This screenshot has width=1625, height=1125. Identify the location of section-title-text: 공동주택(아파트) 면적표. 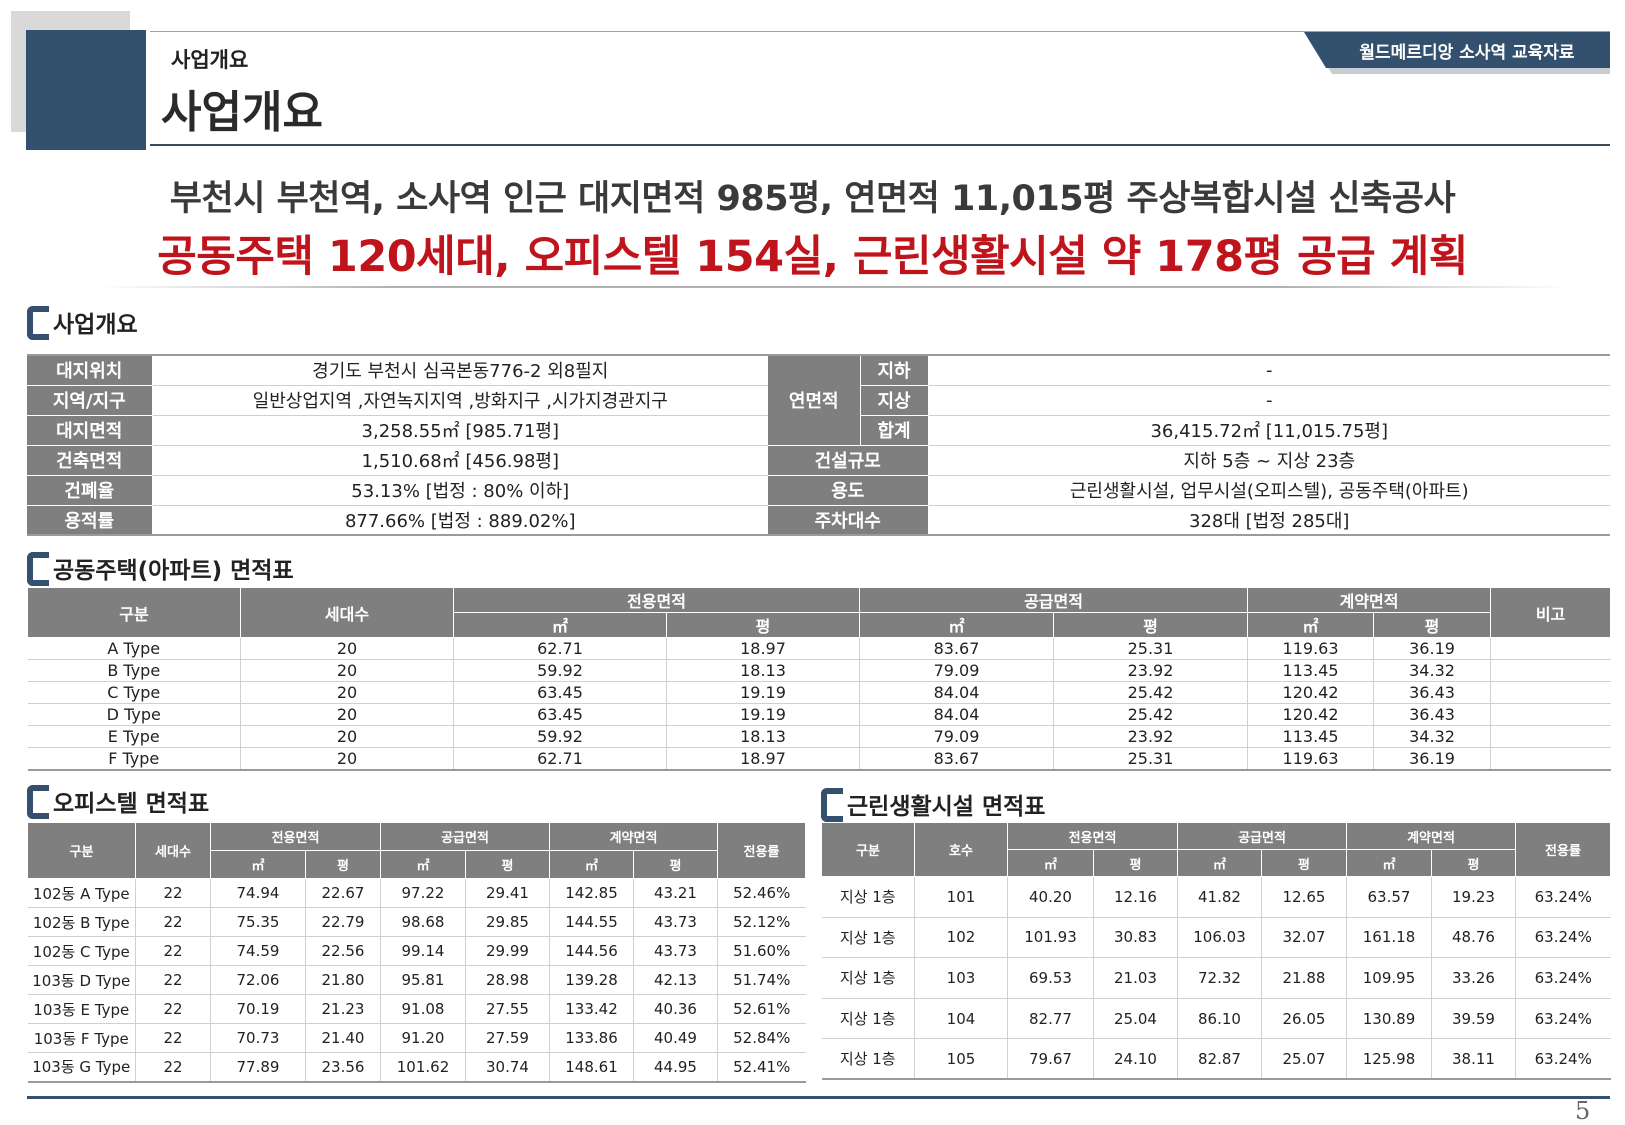
(173, 571).